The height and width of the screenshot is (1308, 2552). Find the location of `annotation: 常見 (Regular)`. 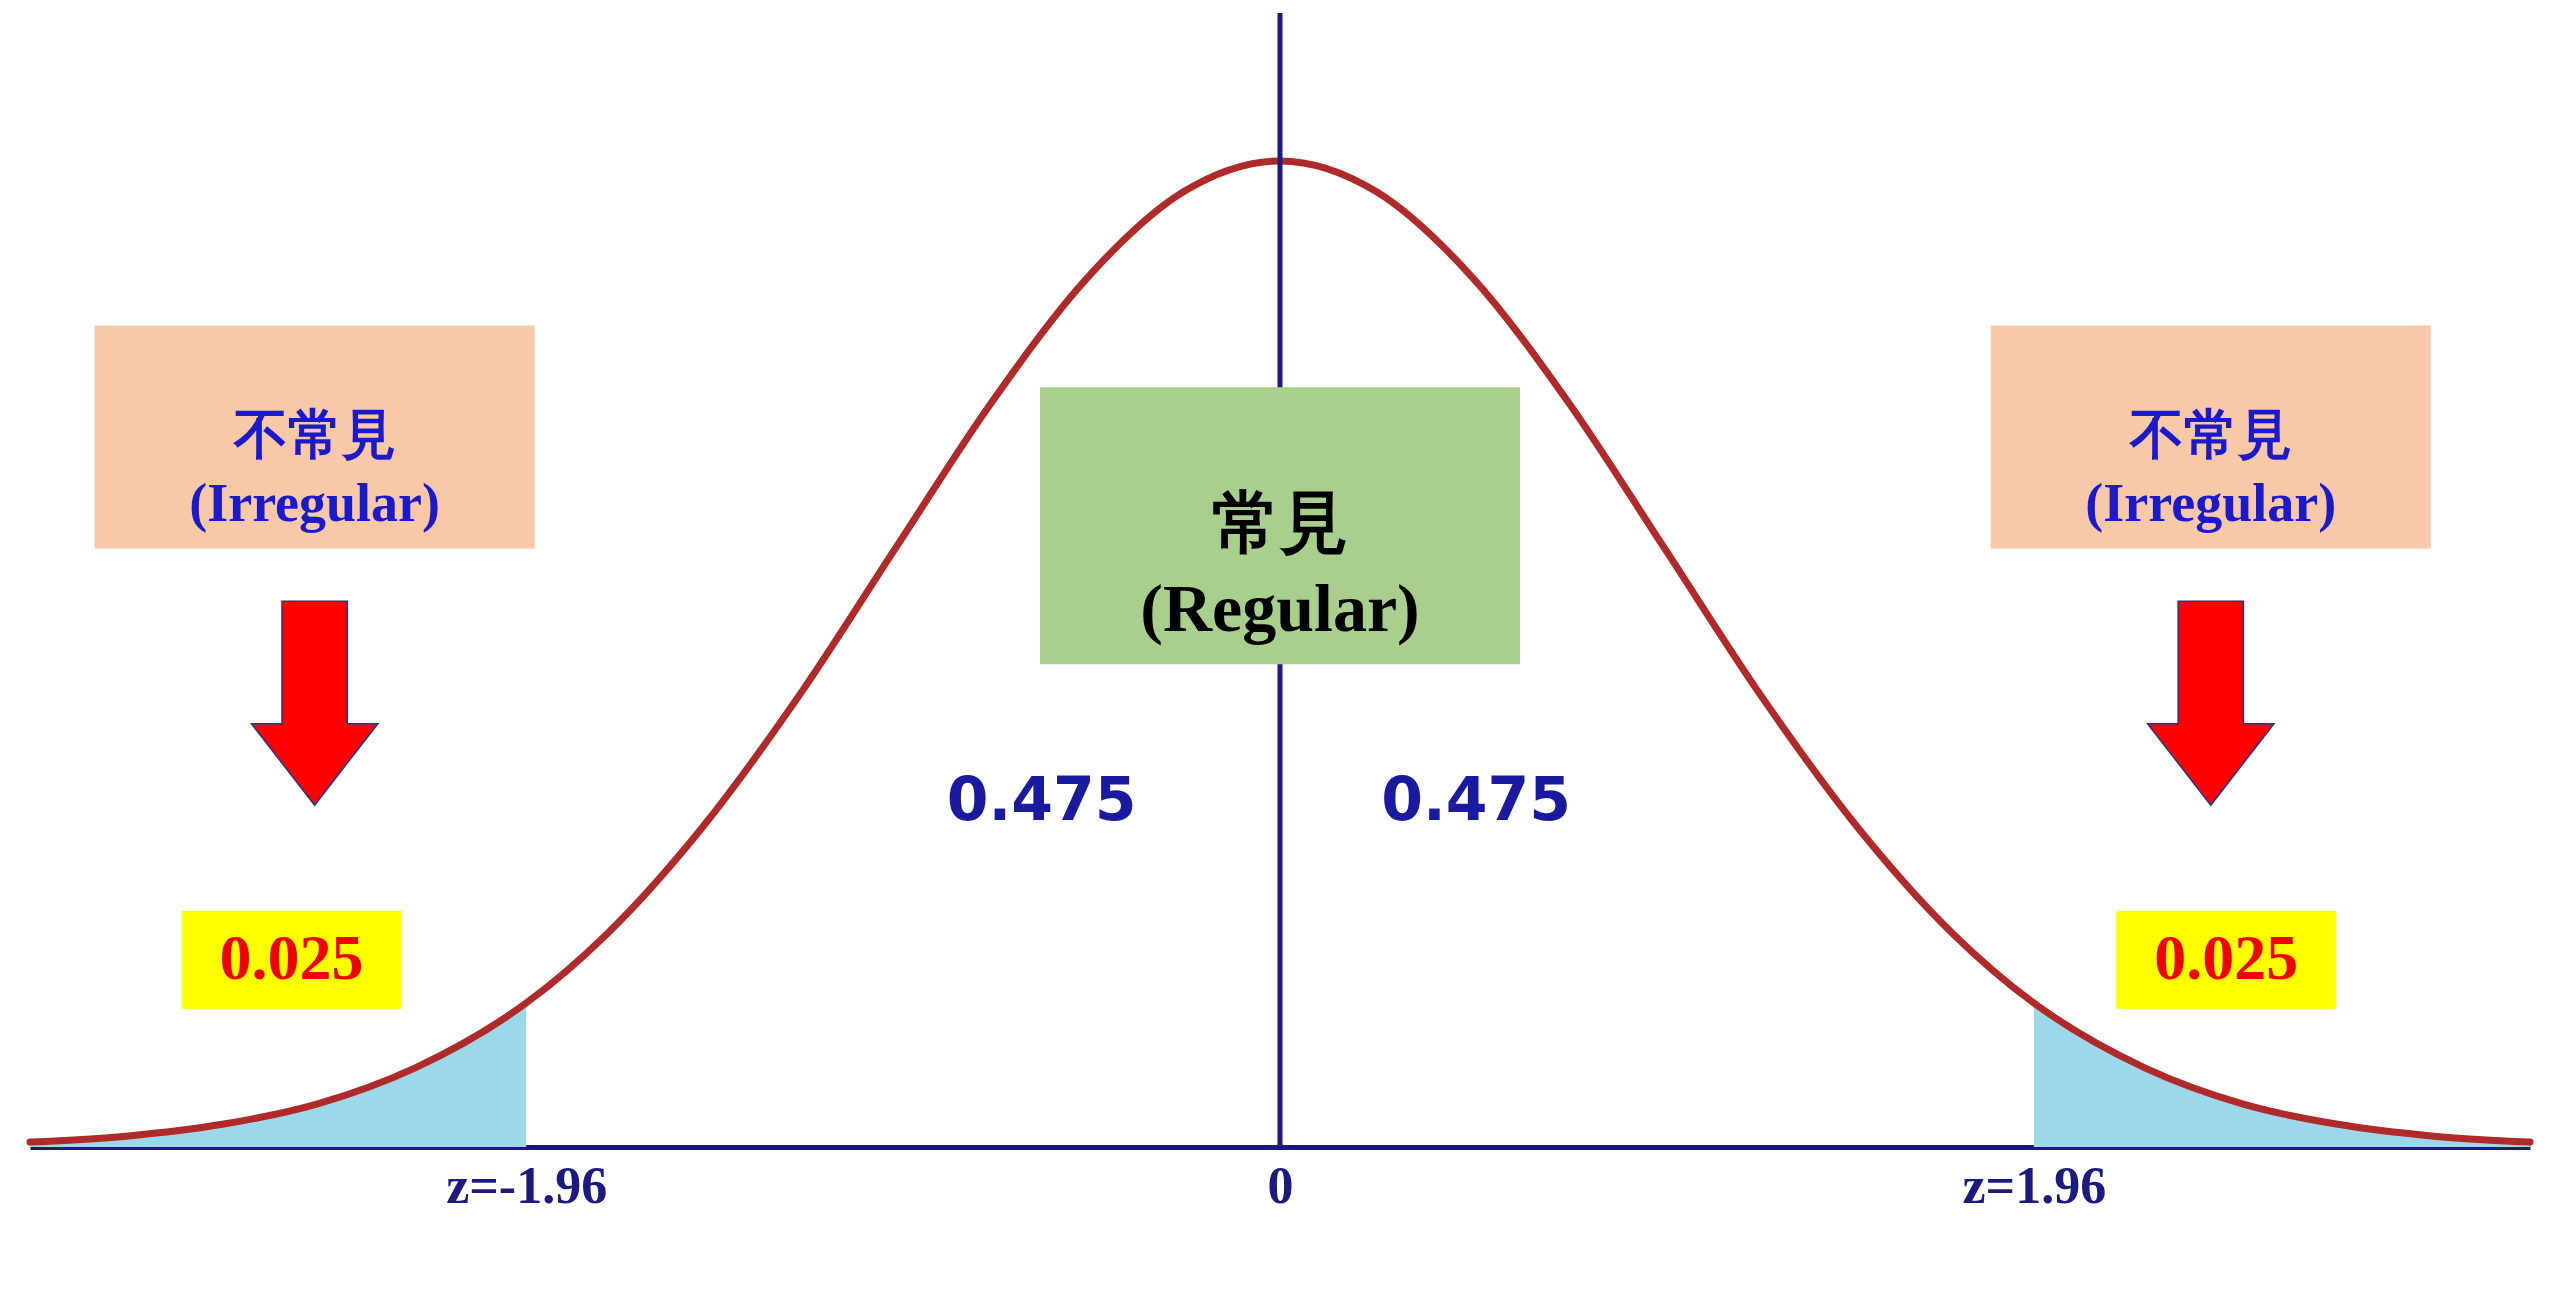

annotation: 常見 (Regular) is located at coordinates (1280, 565).